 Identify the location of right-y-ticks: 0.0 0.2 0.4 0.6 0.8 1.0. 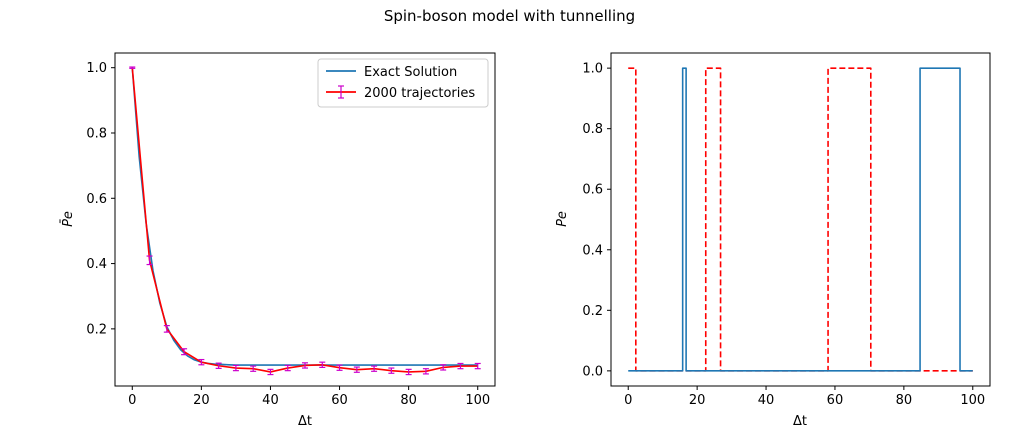
(596, 220).